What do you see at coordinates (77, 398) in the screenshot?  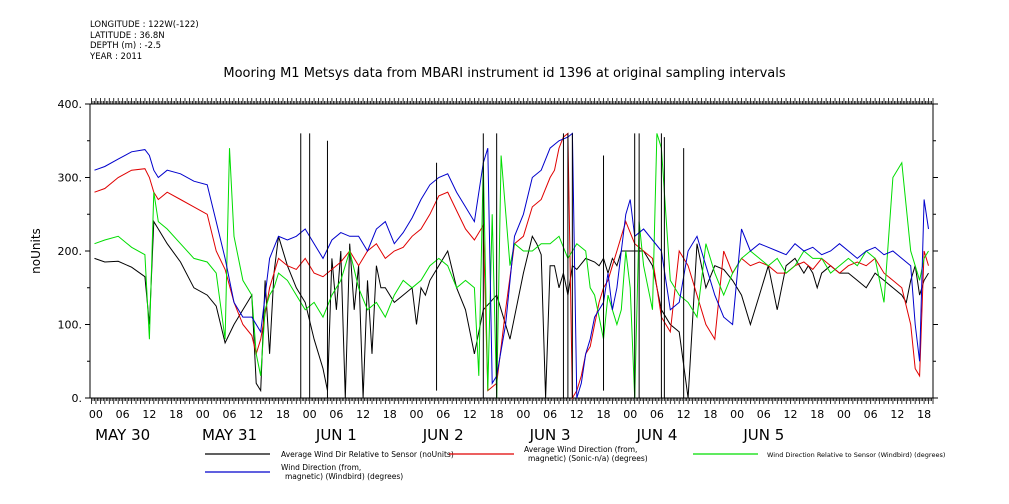 I see `y-tick-label: 0.` at bounding box center [77, 398].